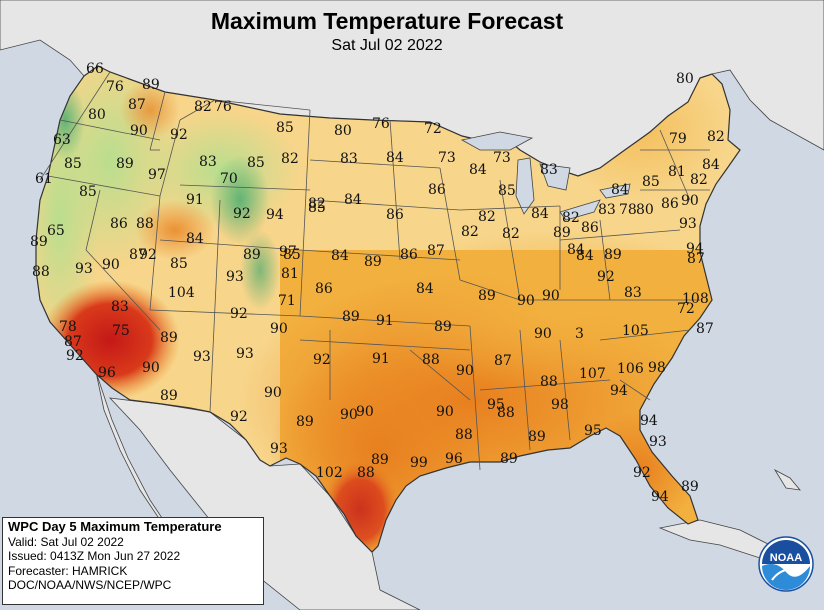 The image size is (824, 610). Describe the element at coordinates (447, 158) in the screenshot. I see `temperature-label: 73` at that location.